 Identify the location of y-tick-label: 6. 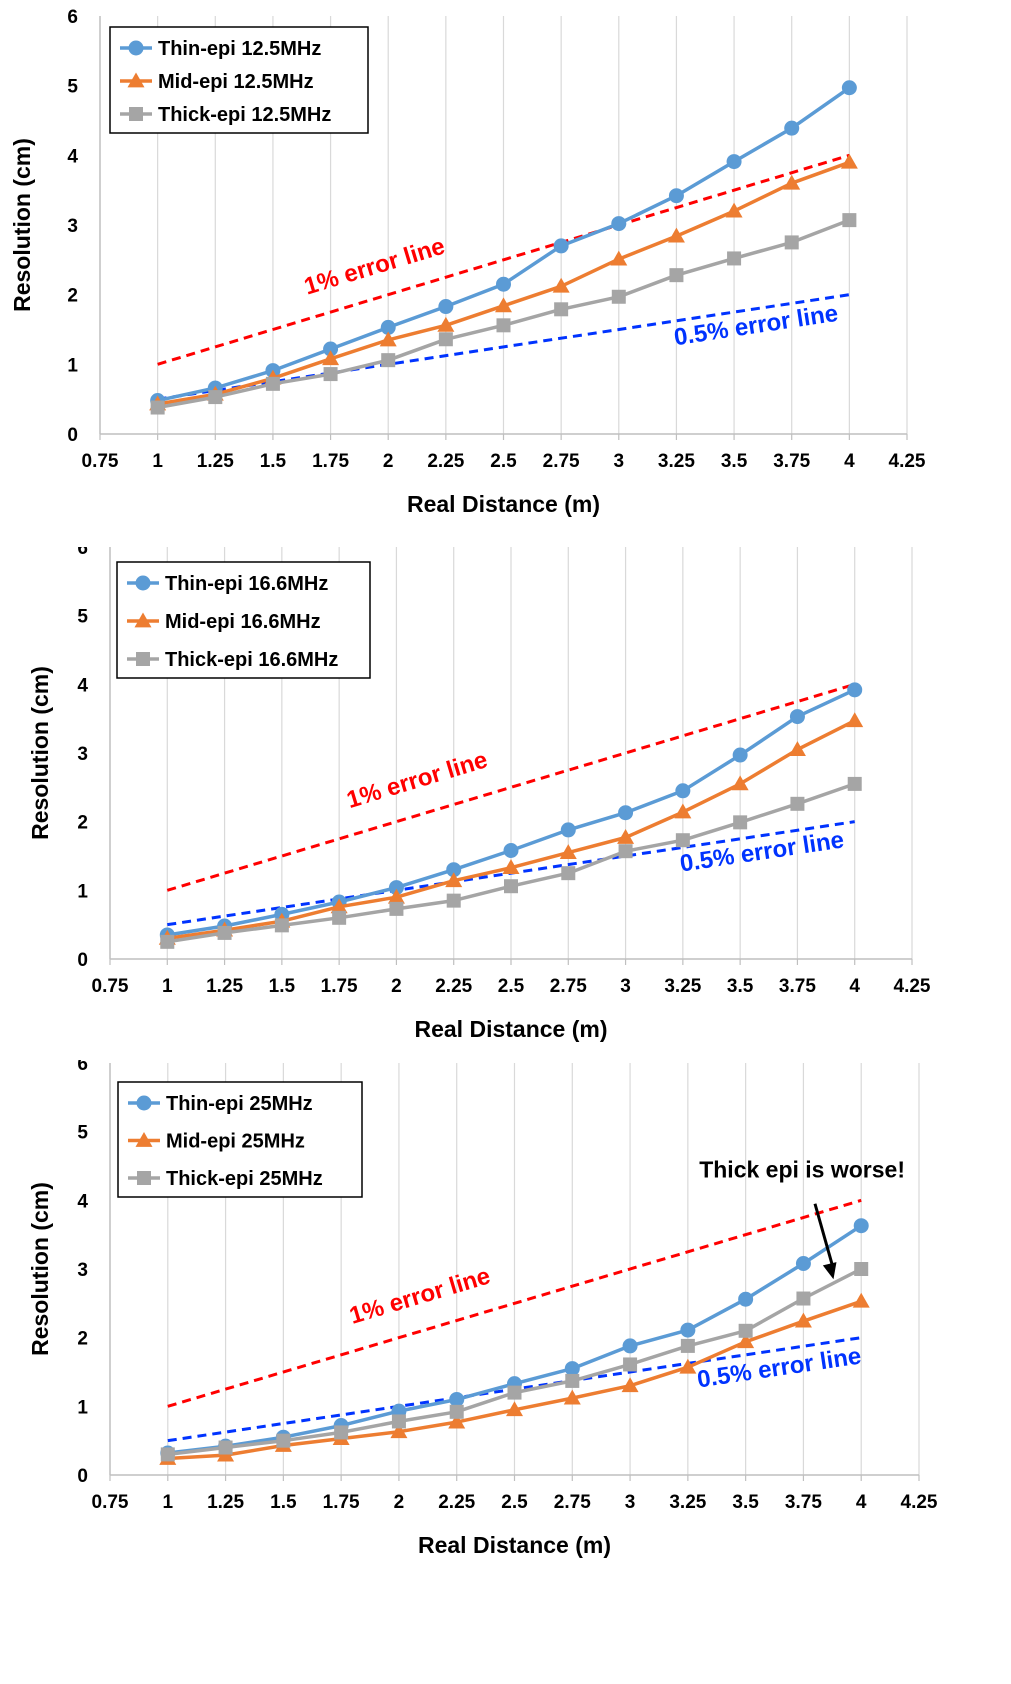
(82, 553).